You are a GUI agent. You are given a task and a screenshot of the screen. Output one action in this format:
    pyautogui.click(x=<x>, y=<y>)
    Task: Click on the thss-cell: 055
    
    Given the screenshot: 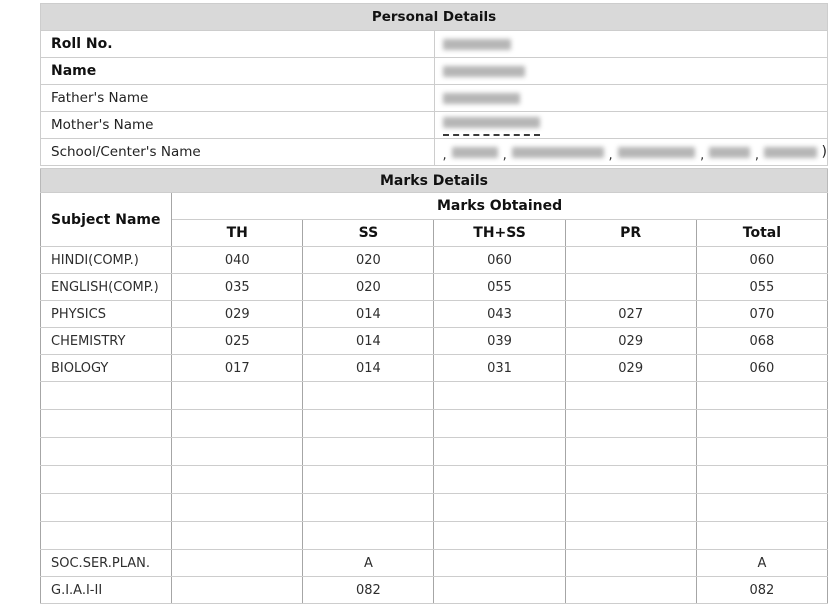 What is the action you would take?
    pyautogui.click(x=499, y=287)
    